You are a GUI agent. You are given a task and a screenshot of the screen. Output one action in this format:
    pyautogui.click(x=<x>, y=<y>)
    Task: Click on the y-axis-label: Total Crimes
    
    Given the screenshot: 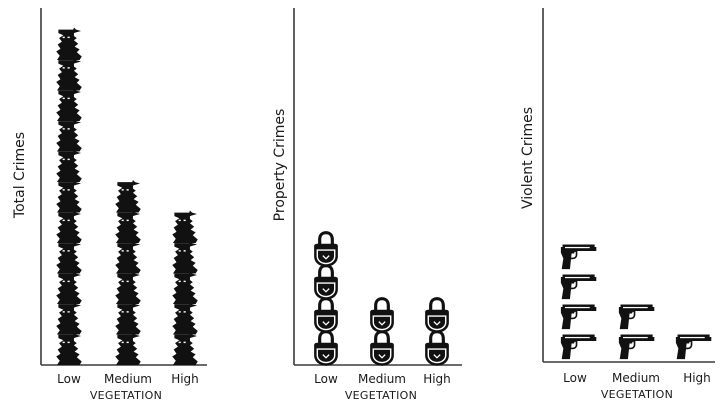 What is the action you would take?
    pyautogui.click(x=20, y=175)
    